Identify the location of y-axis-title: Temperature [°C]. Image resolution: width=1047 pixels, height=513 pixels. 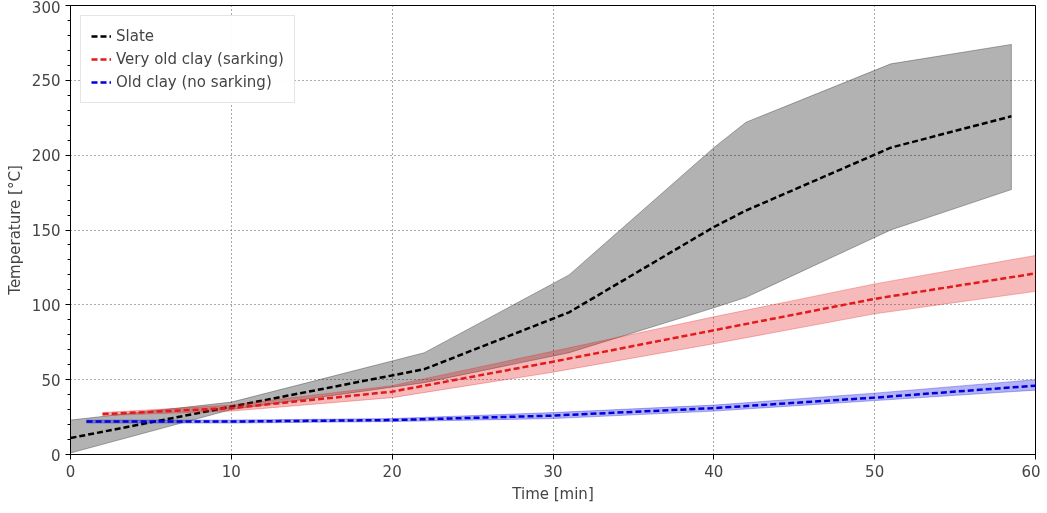
(14, 230).